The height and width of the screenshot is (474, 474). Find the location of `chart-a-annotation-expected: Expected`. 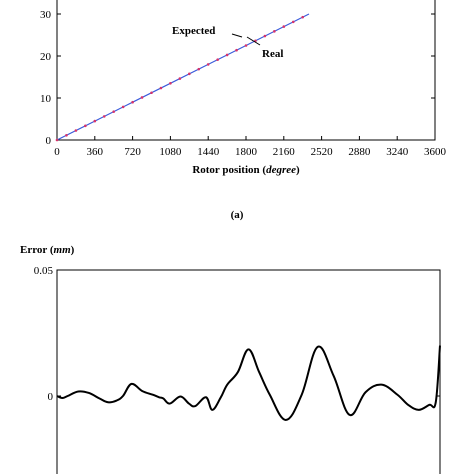

chart-a-annotation-expected: Expected is located at coordinates (193, 31).